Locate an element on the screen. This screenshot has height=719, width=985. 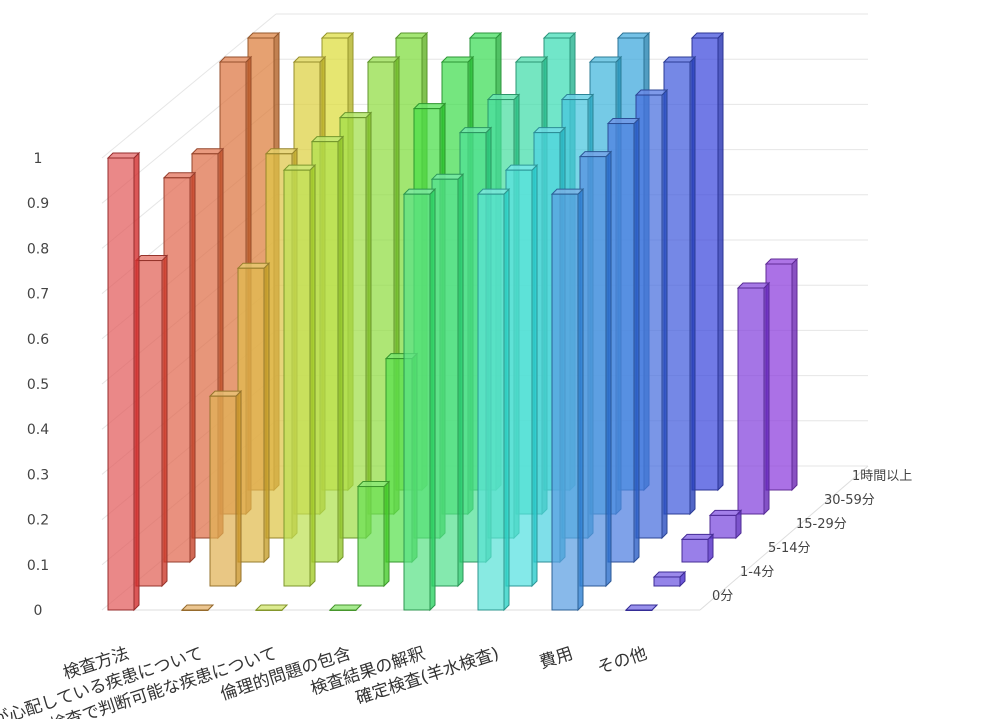
gridline-side is located at coordinates (189, 86).